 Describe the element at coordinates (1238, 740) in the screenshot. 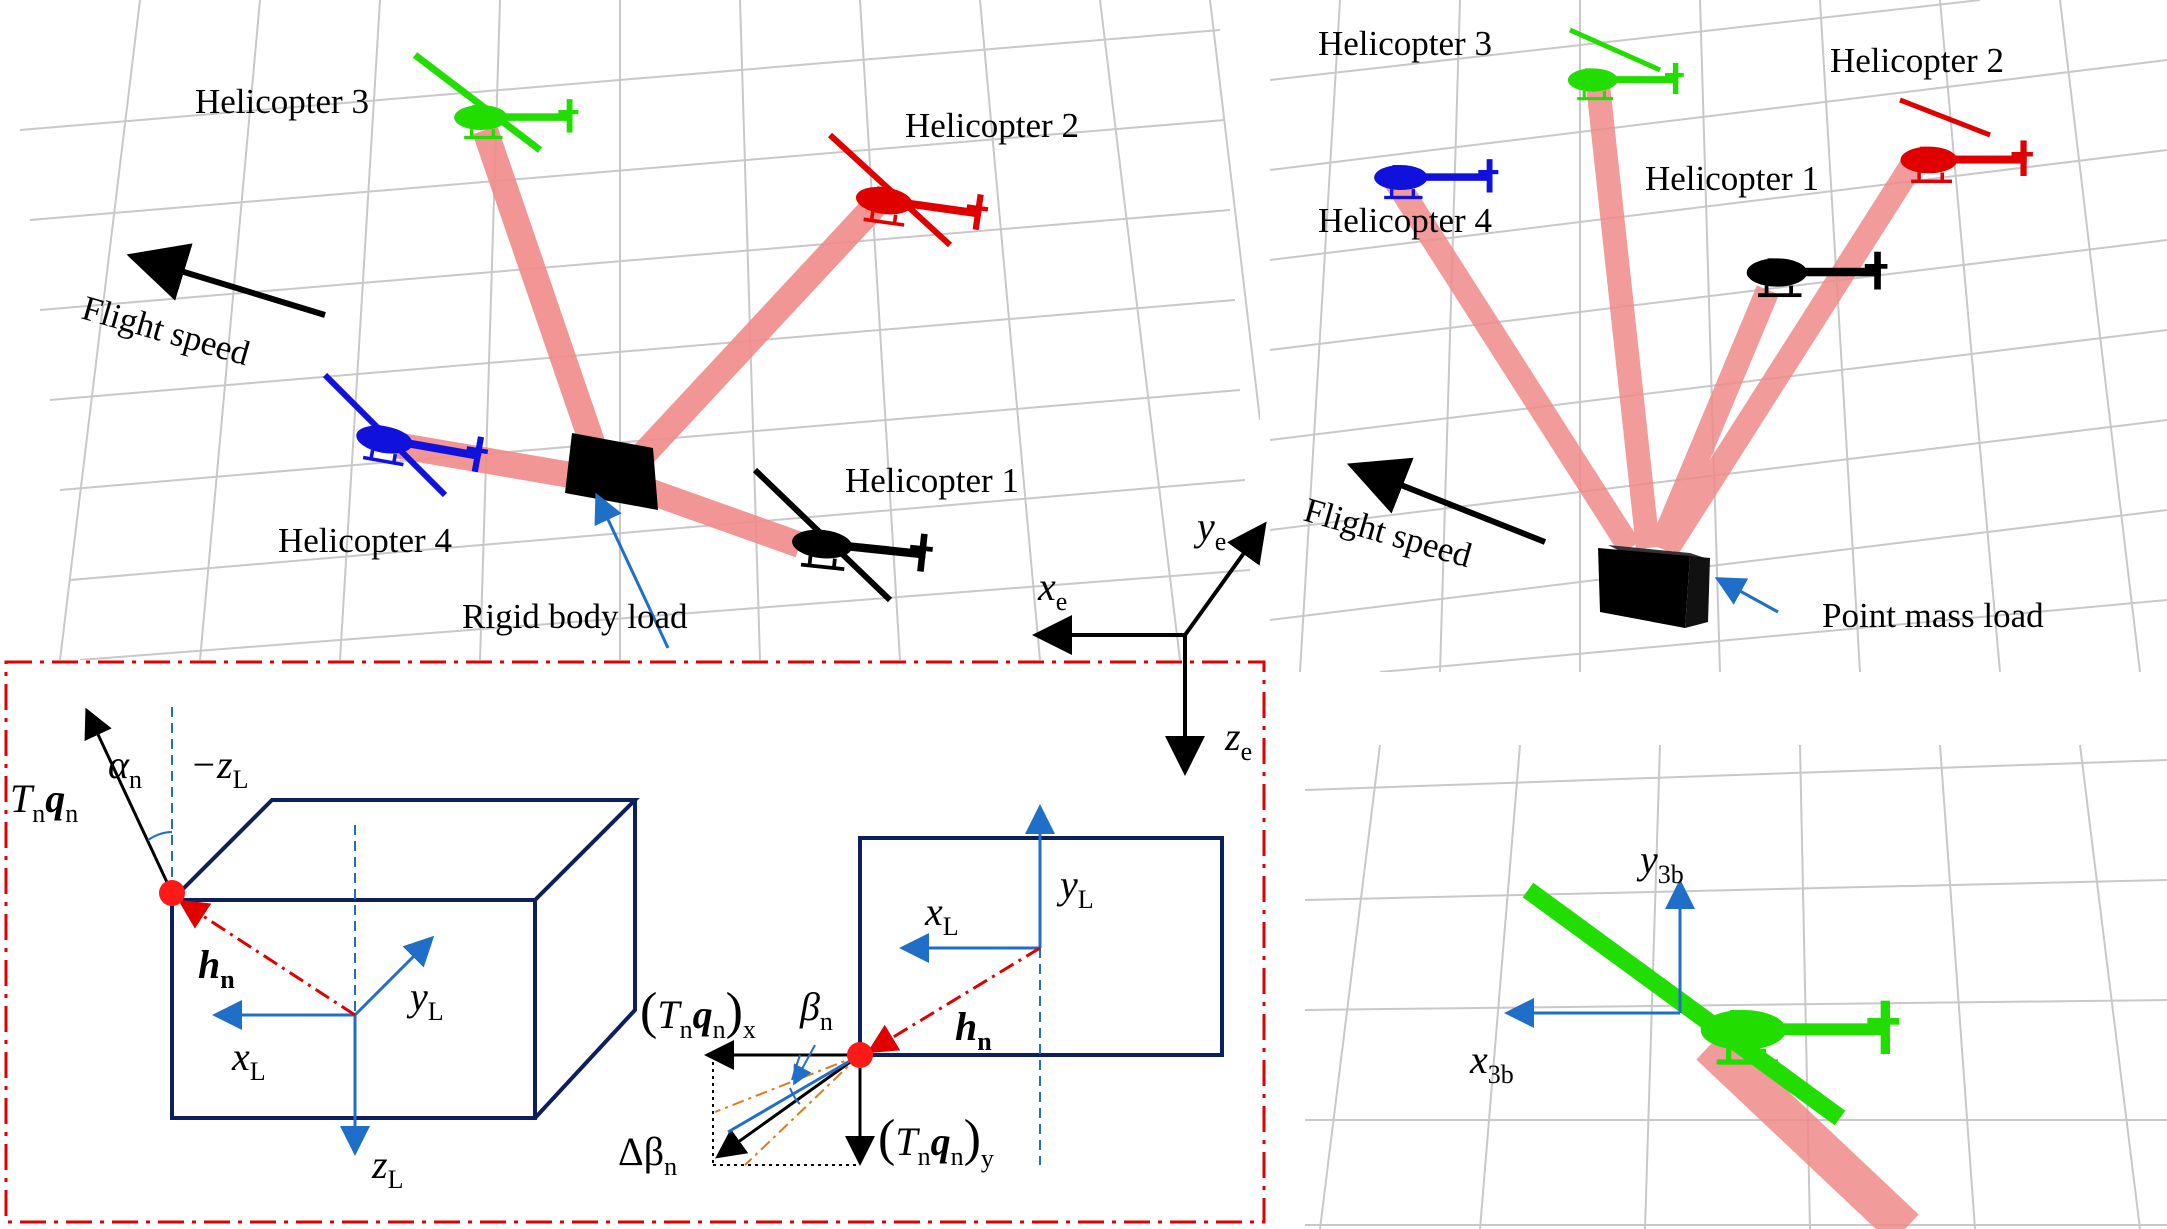

I see `earth-axis-z-label: ze` at that location.